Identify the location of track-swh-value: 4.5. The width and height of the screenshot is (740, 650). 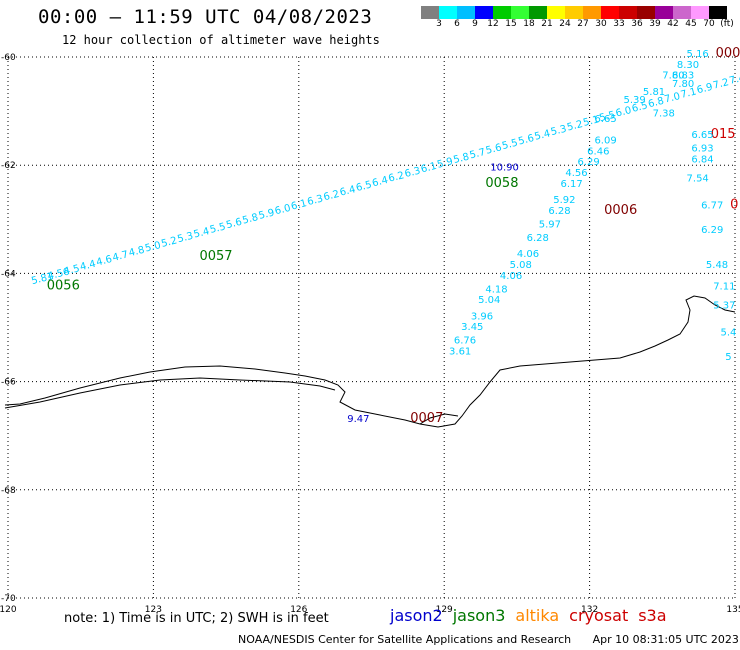
(72, 270).